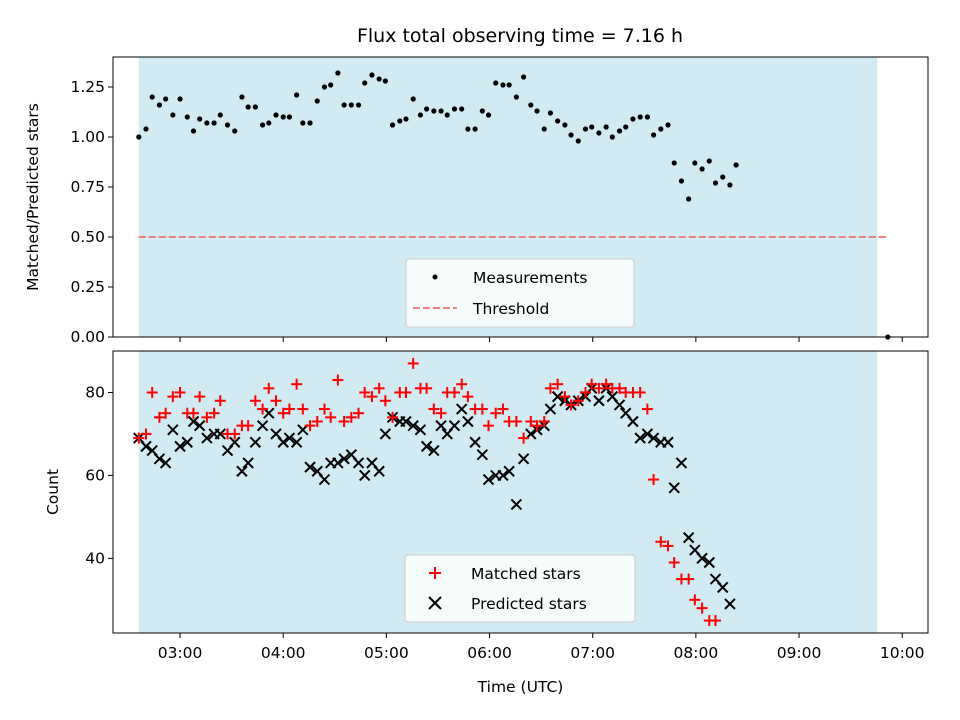 The image size is (960, 720). I want to click on bottom-legend: Matched stars Predicted stars, so click(520, 588).